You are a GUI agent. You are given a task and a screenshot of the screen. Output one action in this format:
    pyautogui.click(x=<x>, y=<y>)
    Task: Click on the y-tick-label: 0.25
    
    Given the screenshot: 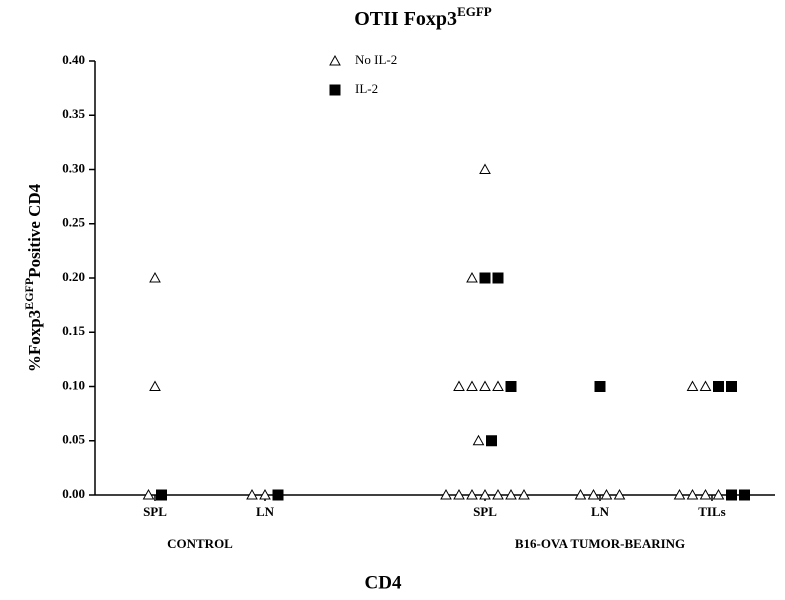 What is the action you would take?
    pyautogui.click(x=73, y=222)
    